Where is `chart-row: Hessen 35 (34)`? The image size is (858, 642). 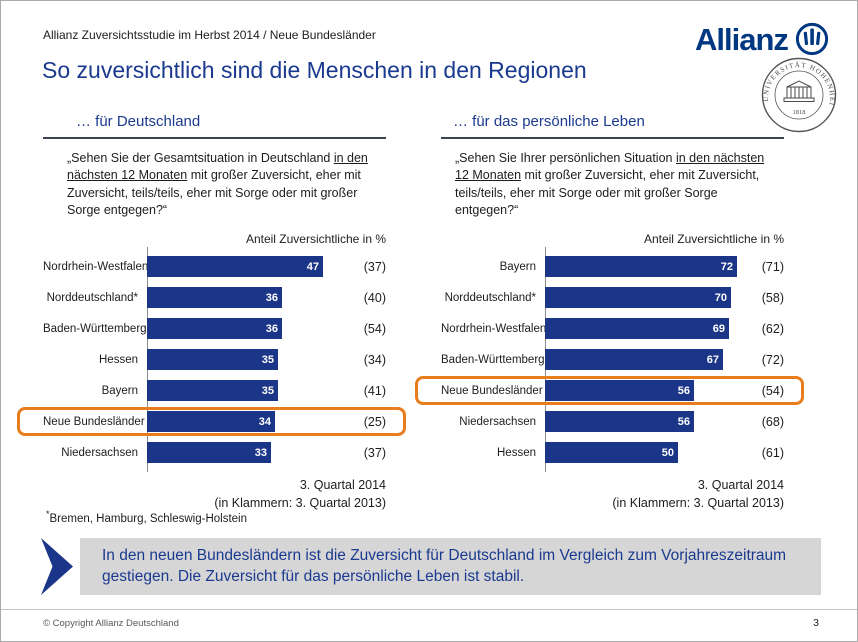 chart-row: Hessen 35 (34) is located at coordinates (214, 359).